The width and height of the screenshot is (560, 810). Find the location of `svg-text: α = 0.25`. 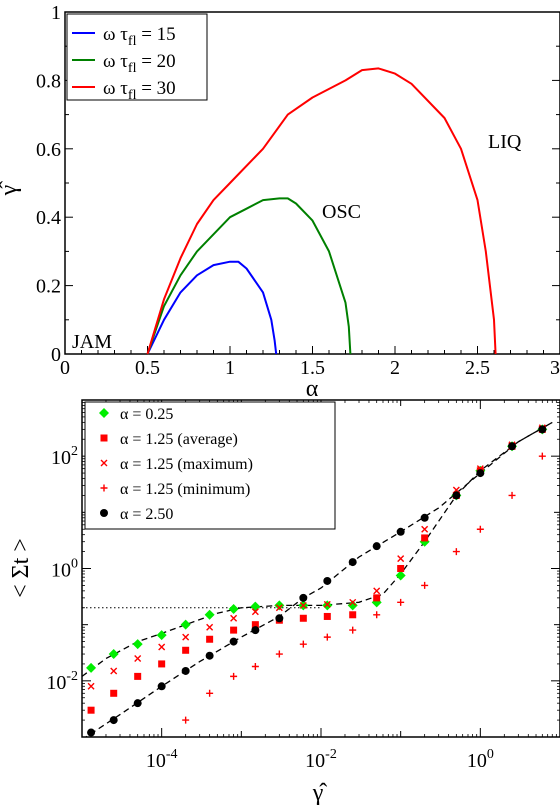

svg-text: α = 0.25 is located at coordinates (146, 414).